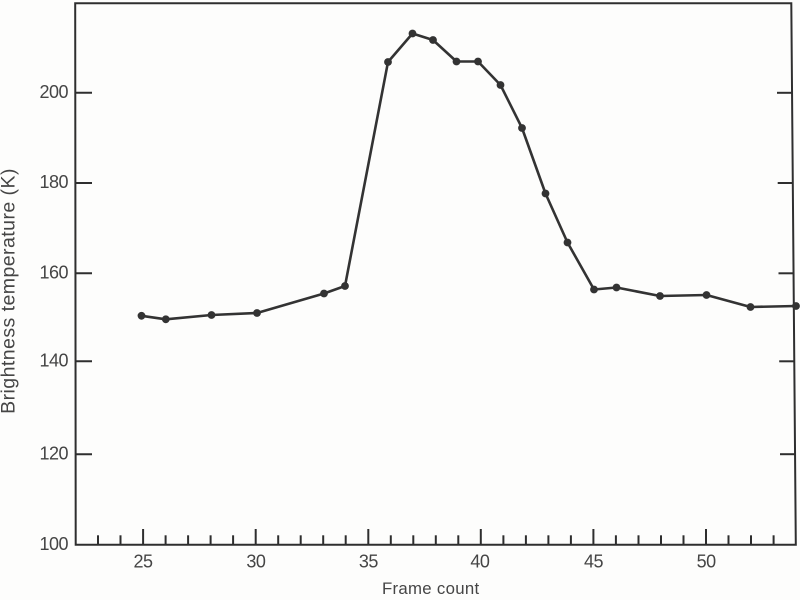 The width and height of the screenshot is (800, 600). What do you see at coordinates (256, 562) in the screenshot?
I see `svg-text: 30` at bounding box center [256, 562].